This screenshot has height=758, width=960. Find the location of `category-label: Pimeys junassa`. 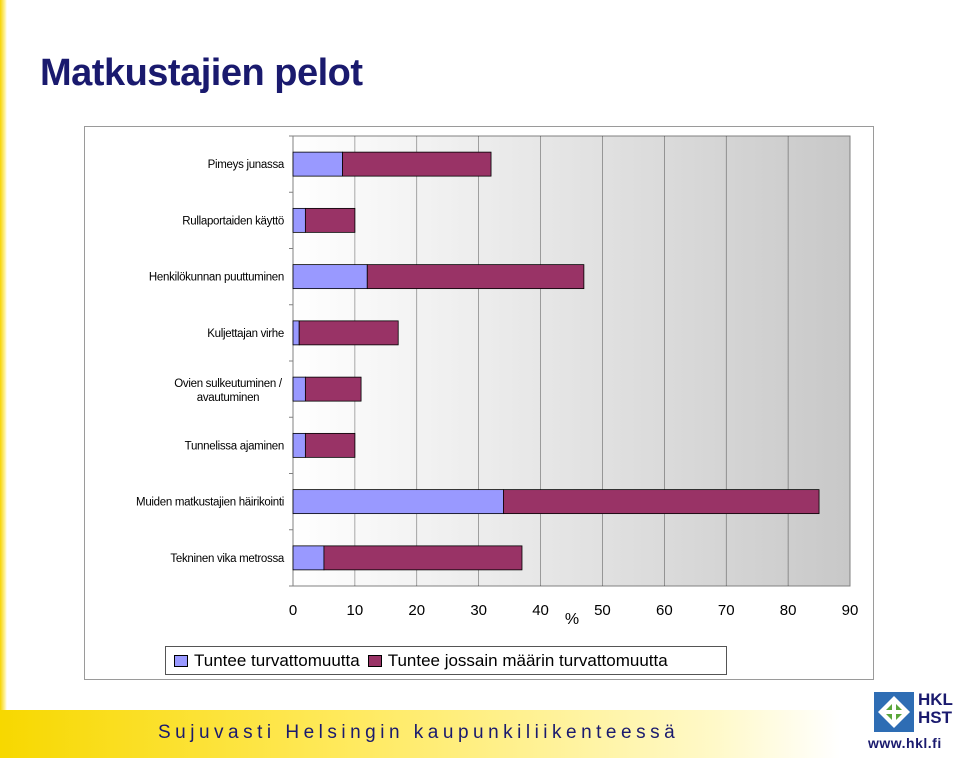

category-label: Pimeys junassa is located at coordinates (246, 165).